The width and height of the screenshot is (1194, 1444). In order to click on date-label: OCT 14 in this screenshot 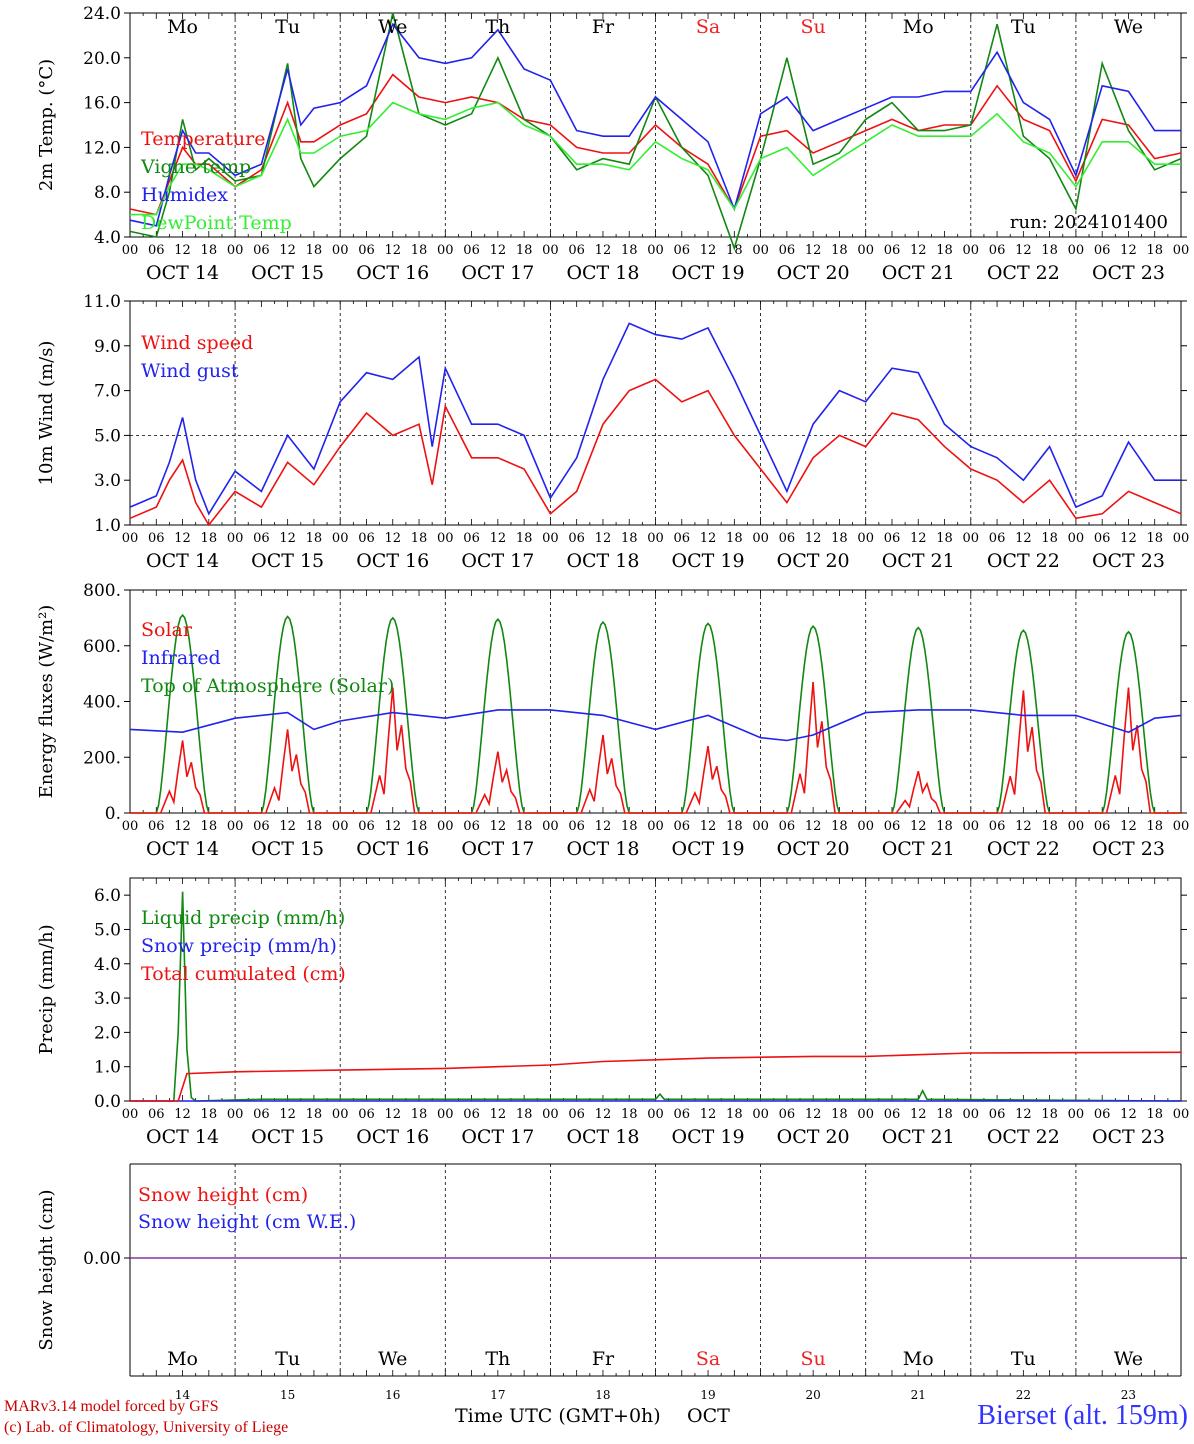, I will do `click(182, 1137)`.